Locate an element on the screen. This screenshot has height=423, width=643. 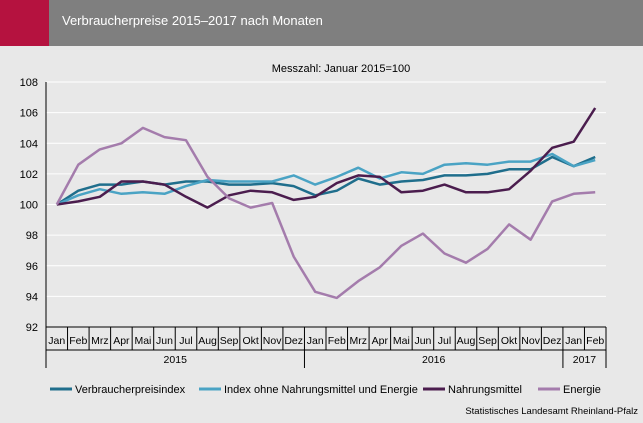
y-tick-label: 92 is located at coordinates (32, 328).